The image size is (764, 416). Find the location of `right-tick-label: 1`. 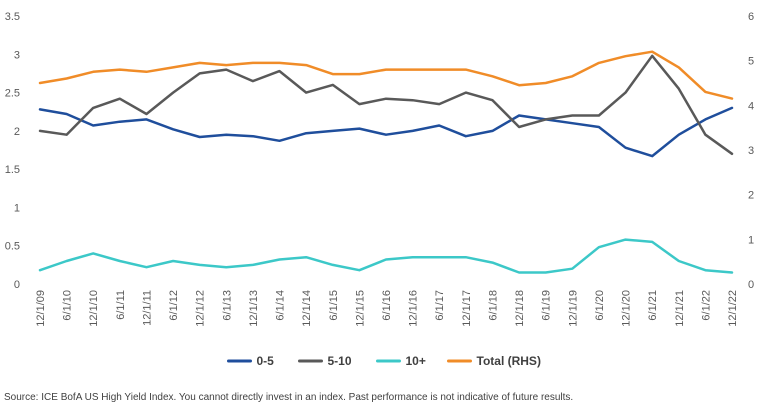

right-tick-label: 1 is located at coordinates (751, 240).